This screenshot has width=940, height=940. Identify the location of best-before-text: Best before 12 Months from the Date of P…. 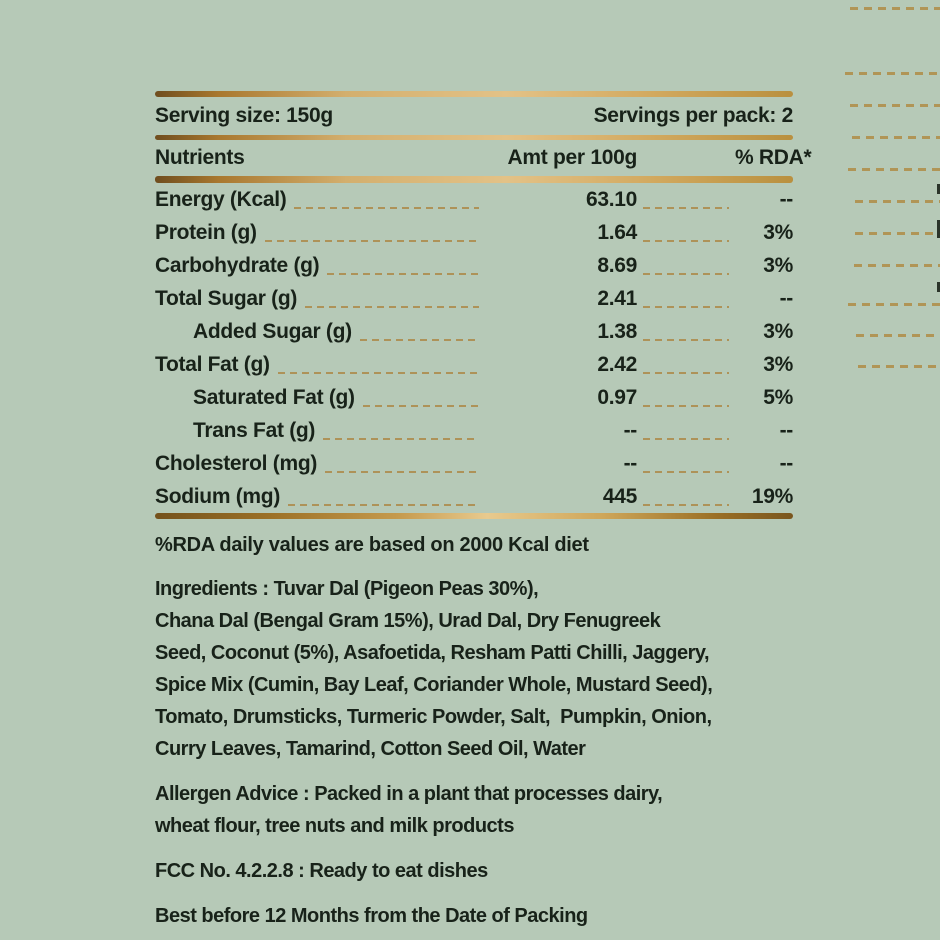
(371, 916).